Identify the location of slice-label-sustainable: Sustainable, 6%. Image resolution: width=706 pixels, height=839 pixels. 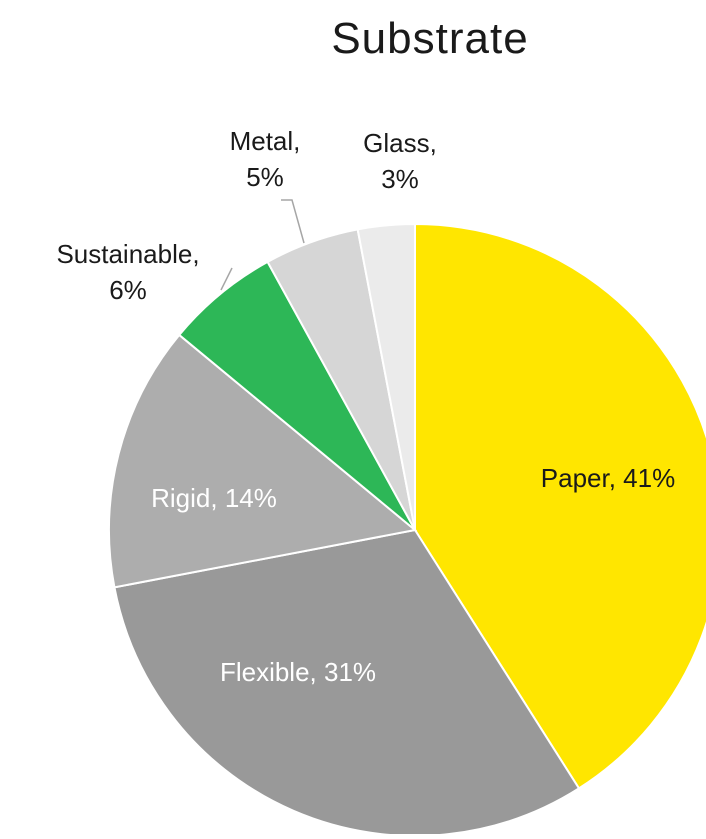
(127, 272).